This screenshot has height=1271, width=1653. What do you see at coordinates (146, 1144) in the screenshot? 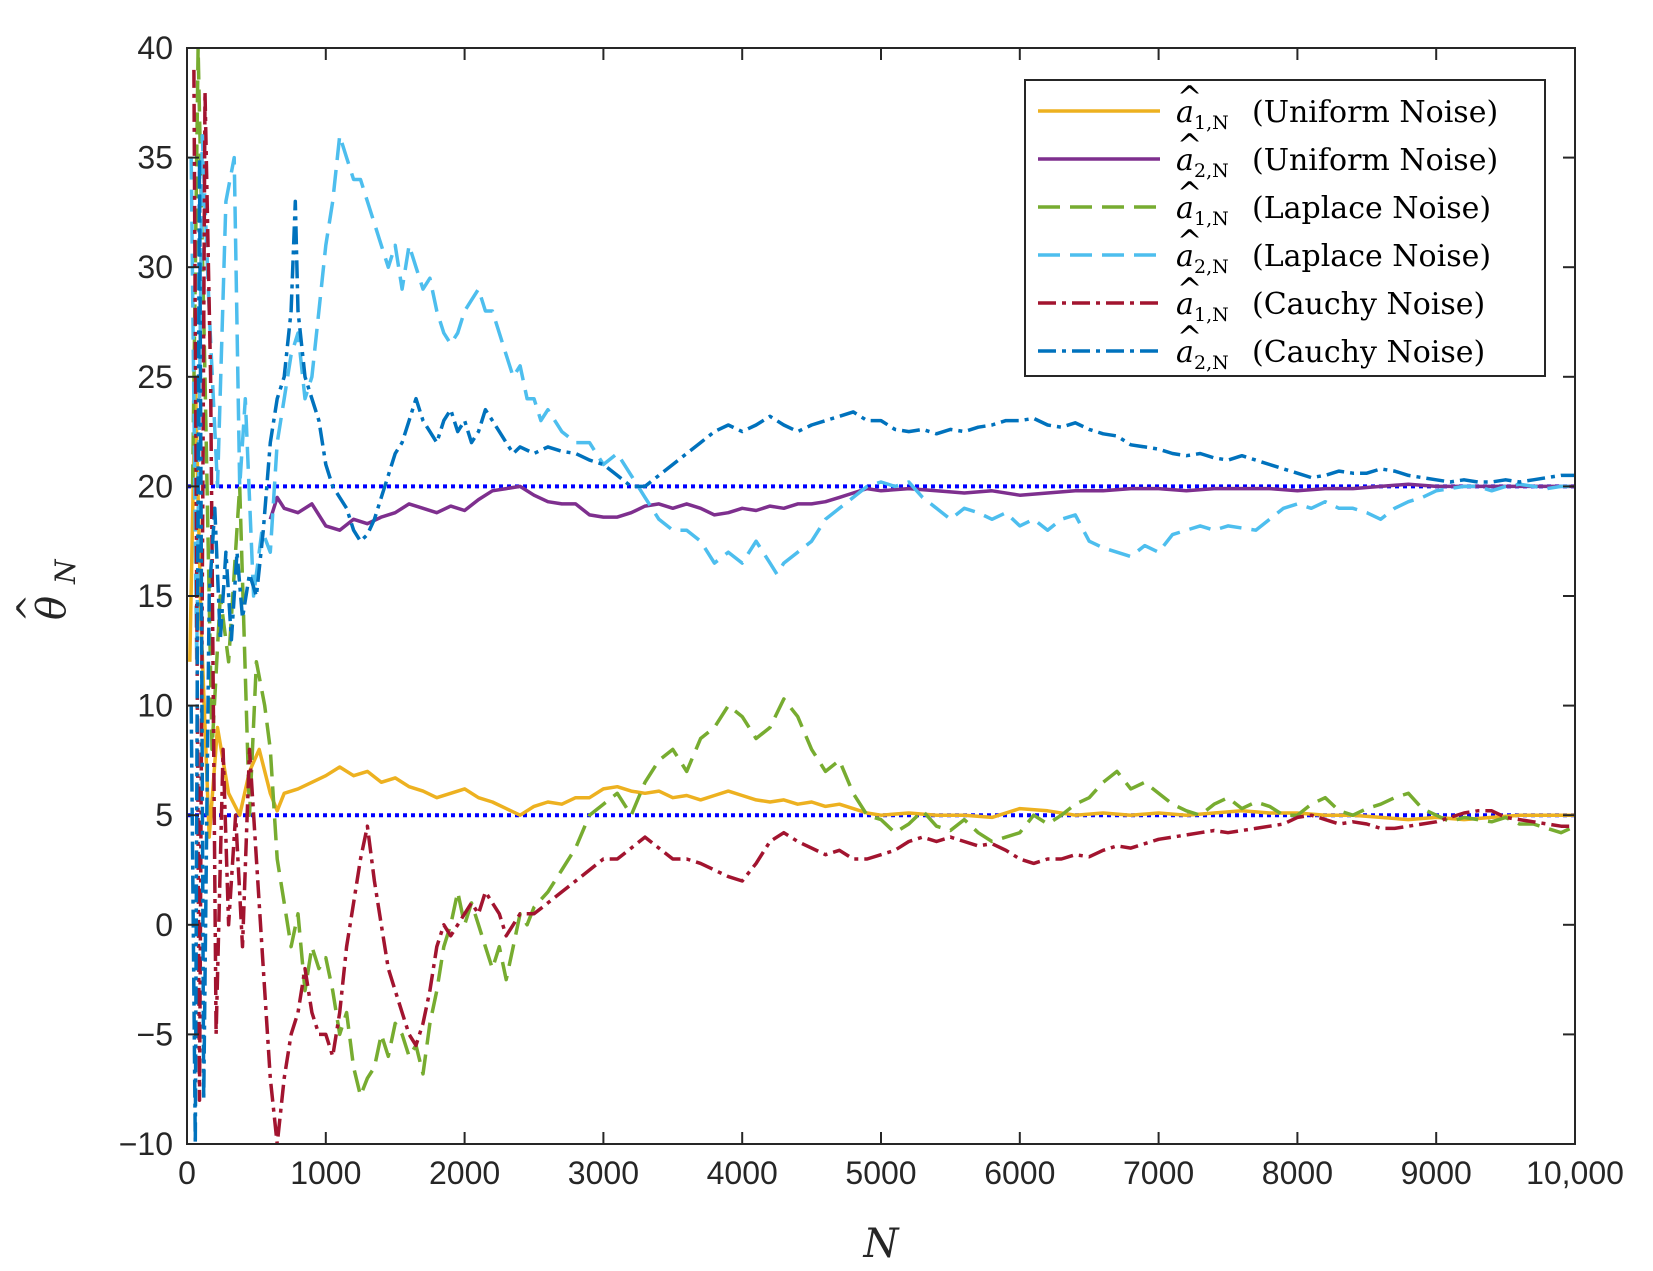
I see `y-tick-label: −10` at bounding box center [146, 1144].